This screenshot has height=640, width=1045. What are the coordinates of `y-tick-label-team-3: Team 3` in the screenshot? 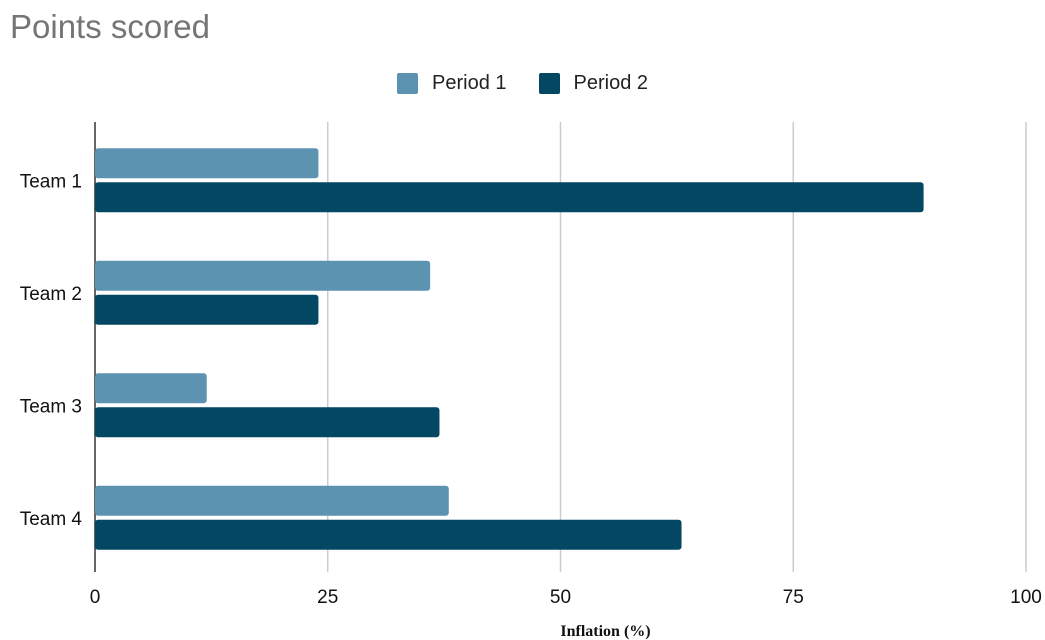 It's located at (51, 406).